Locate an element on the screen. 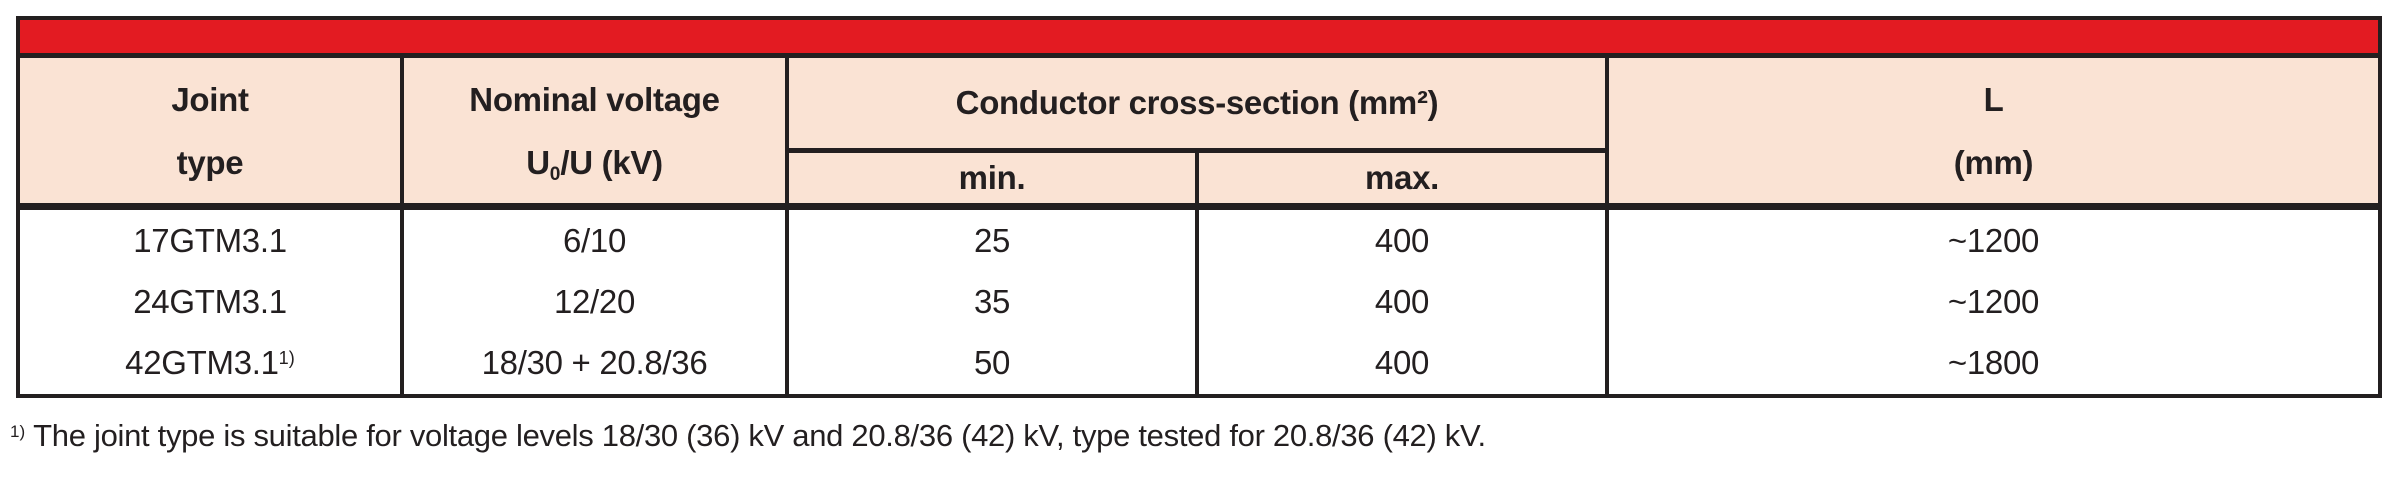 The image size is (2400, 492). cell-nominal-voltage: 12/20 is located at coordinates (596, 302).